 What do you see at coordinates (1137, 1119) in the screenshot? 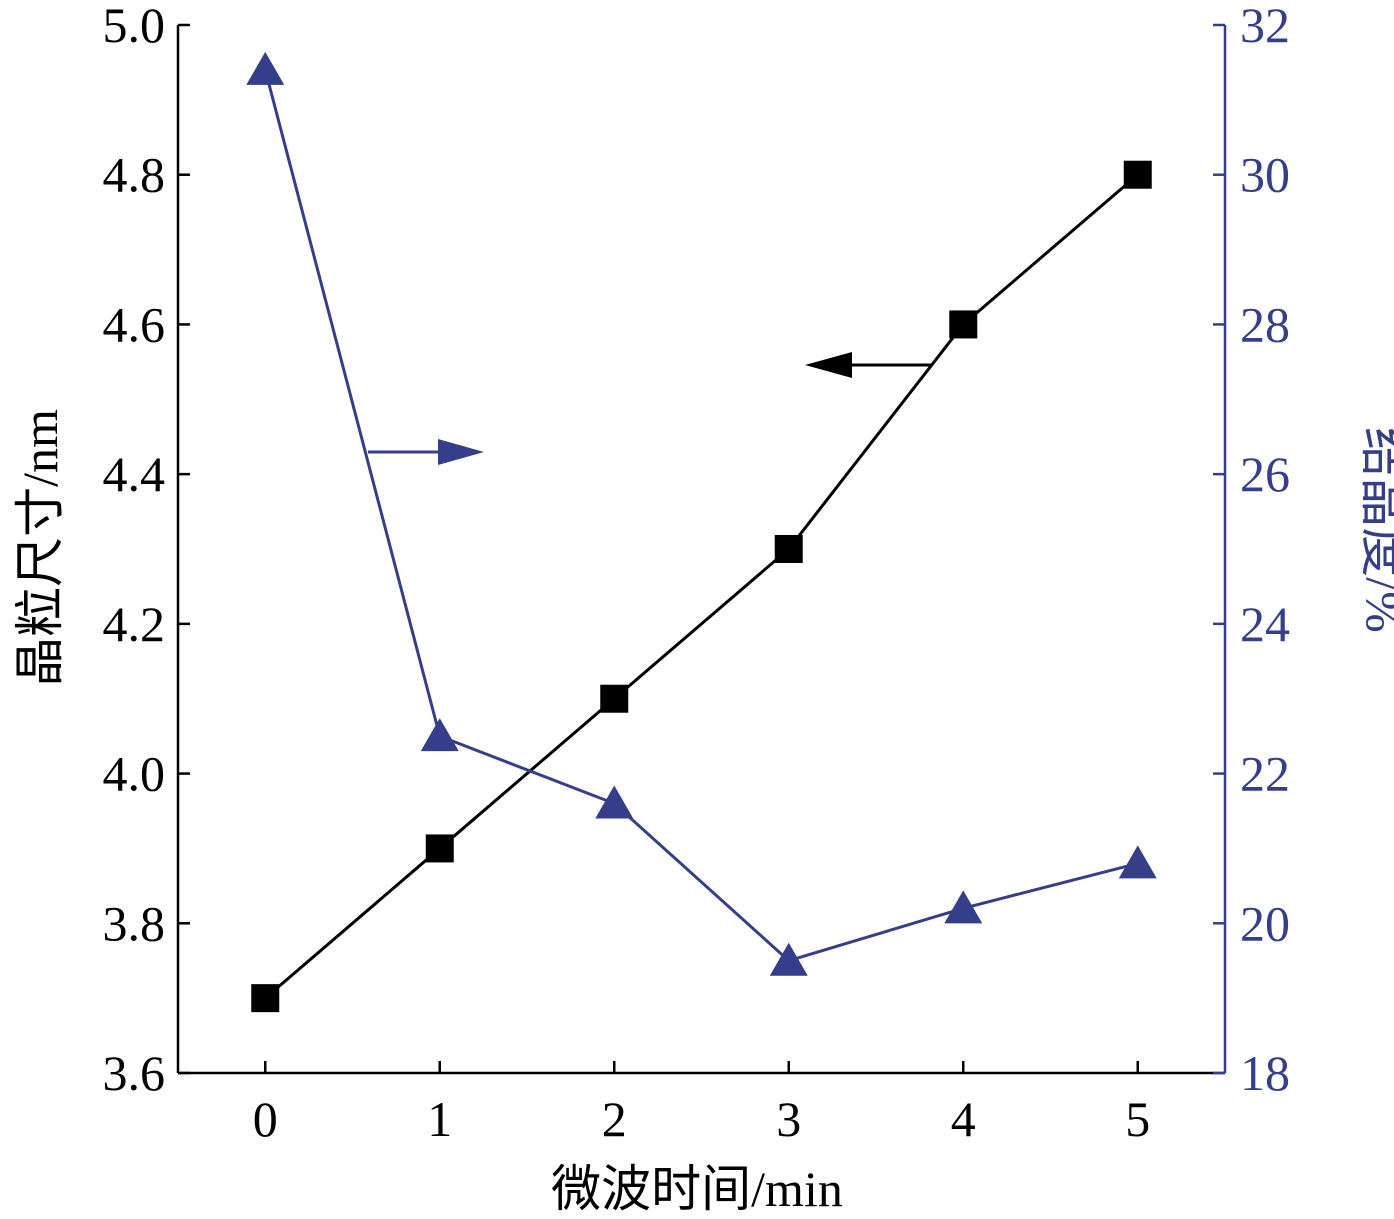
I see `x-tick-label: 5` at bounding box center [1137, 1119].